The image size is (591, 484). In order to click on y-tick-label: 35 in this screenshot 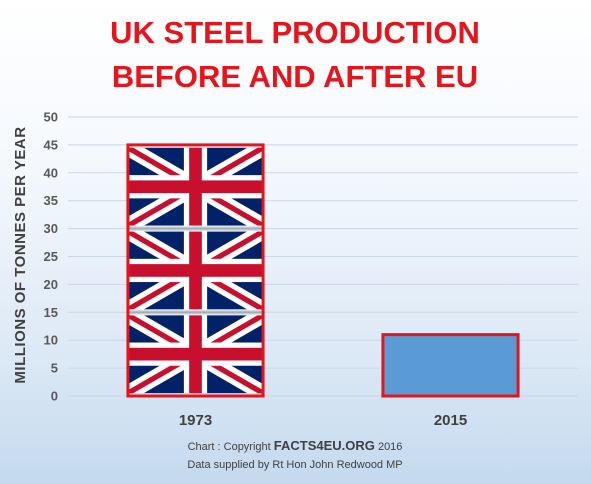, I will do `click(51, 200)`.